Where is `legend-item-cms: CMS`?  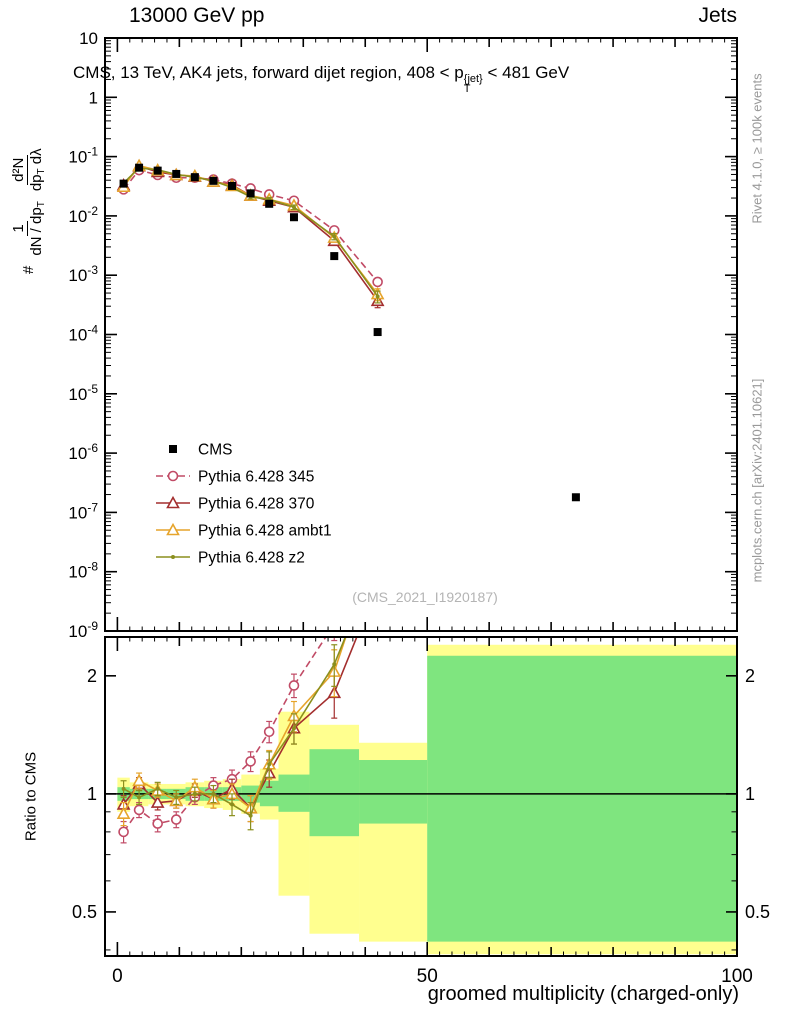
legend-item-cms: CMS is located at coordinates (200, 450).